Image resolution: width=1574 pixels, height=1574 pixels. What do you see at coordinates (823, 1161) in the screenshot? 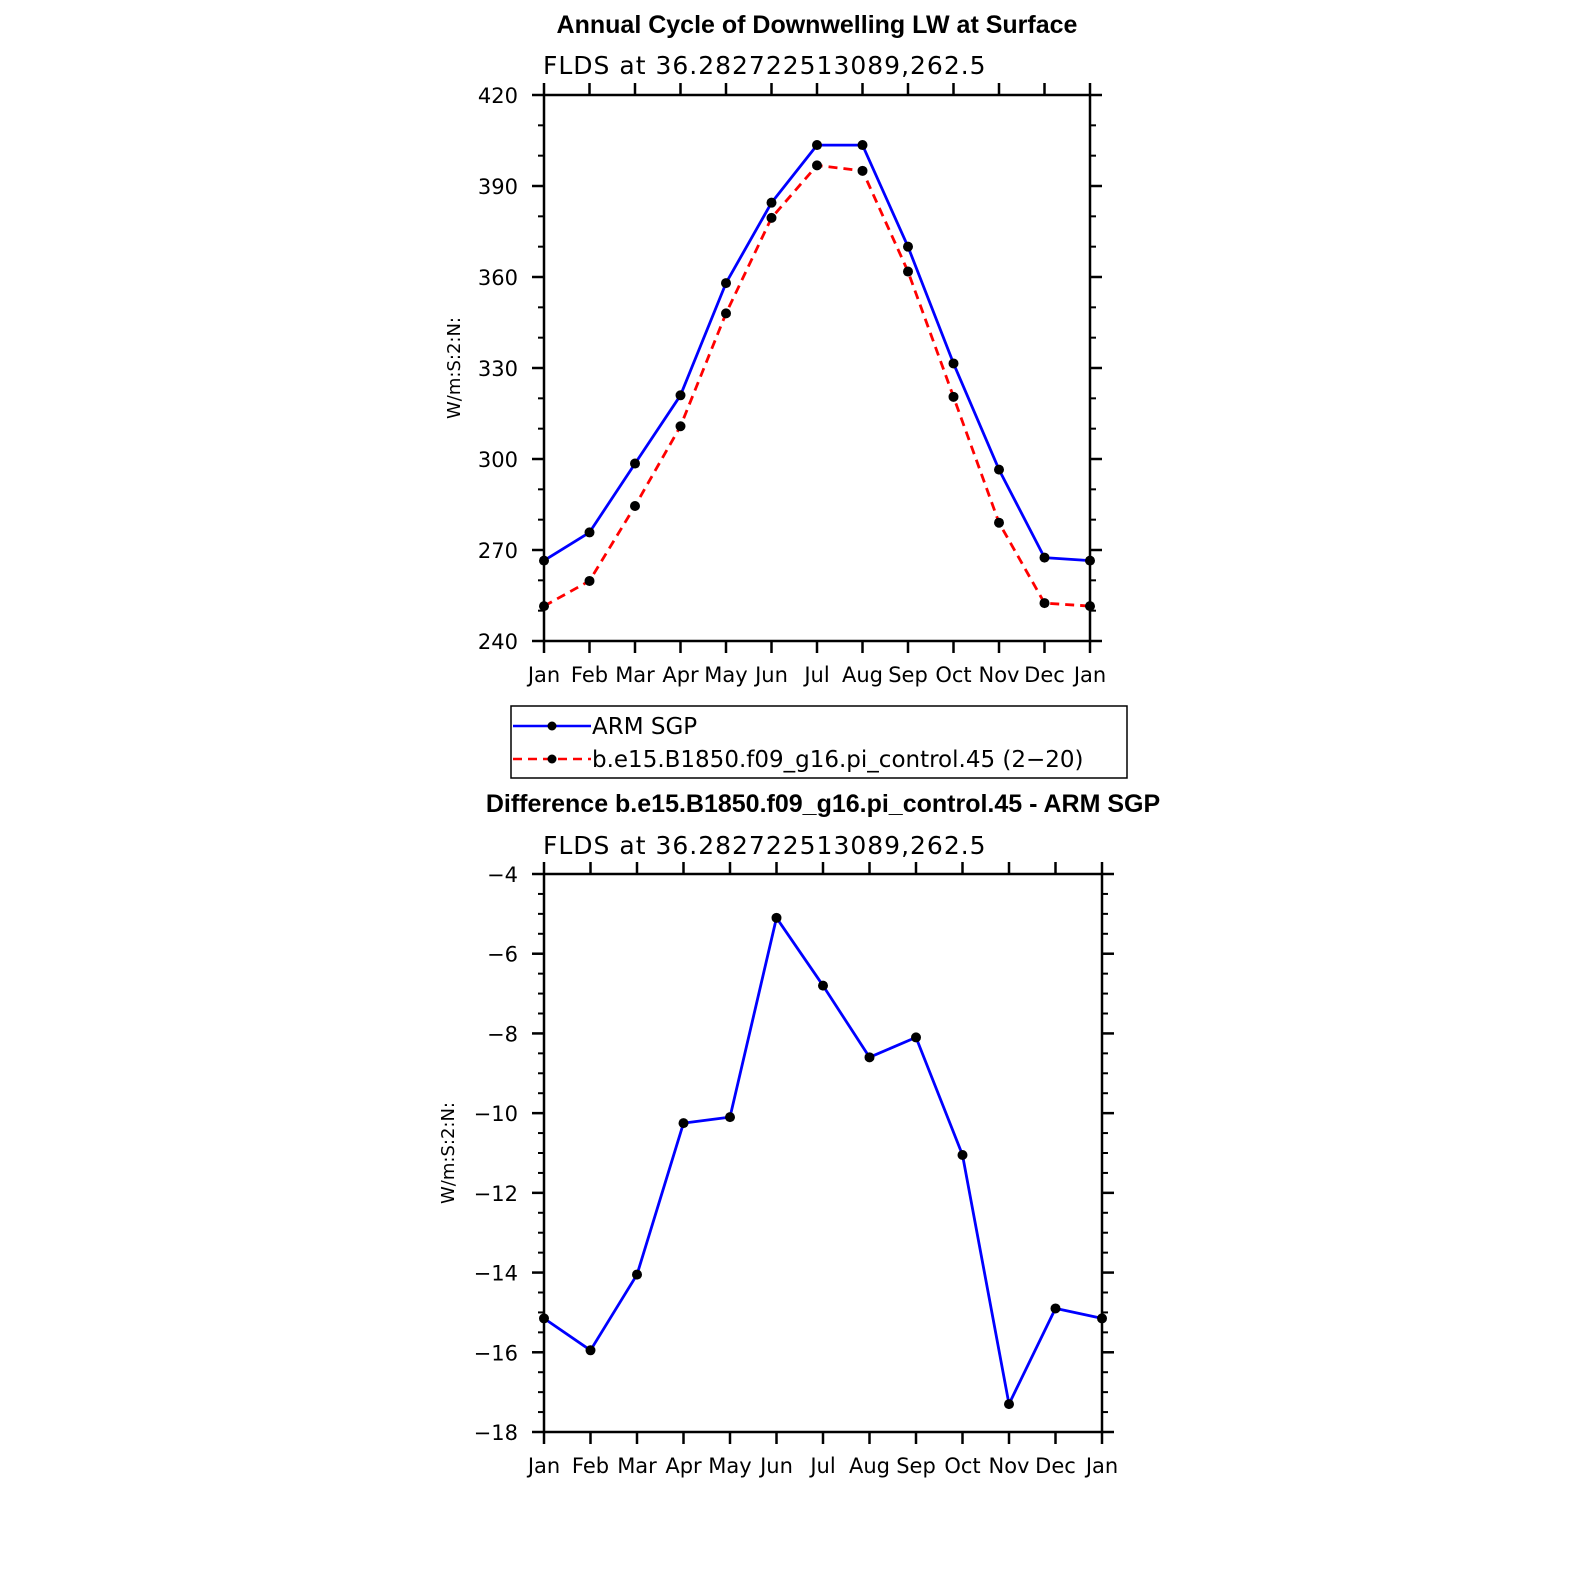
I see `bottom-series-0-line` at bounding box center [823, 1161].